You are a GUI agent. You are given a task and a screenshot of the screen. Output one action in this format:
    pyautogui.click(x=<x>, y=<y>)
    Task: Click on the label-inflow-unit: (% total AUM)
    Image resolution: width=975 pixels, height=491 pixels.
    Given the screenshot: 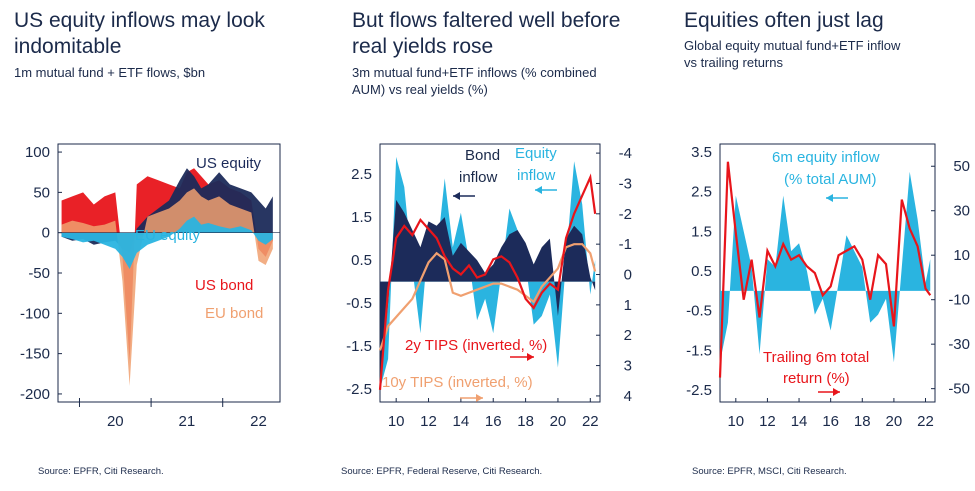 What is the action you would take?
    pyautogui.click(x=830, y=179)
    